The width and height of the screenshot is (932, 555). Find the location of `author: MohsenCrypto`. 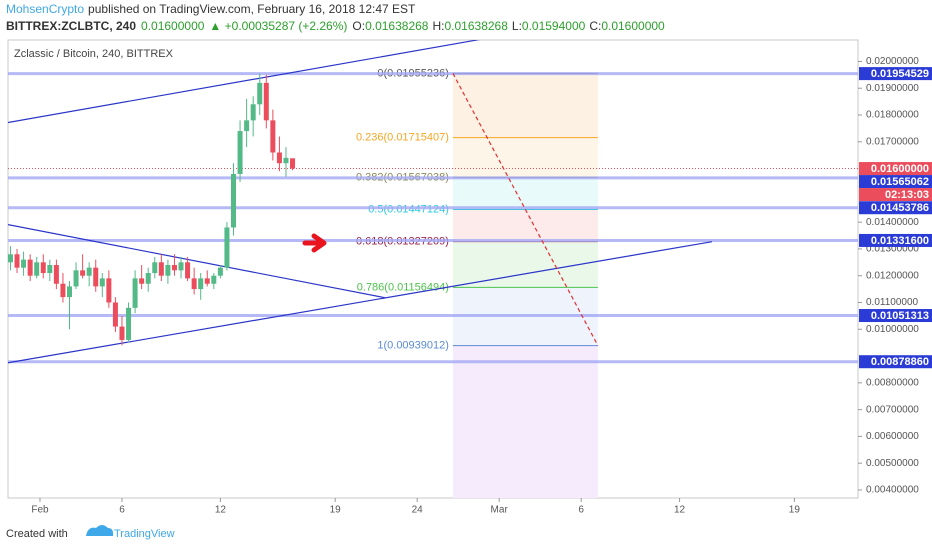

author: MohsenCrypto is located at coordinates (45, 9).